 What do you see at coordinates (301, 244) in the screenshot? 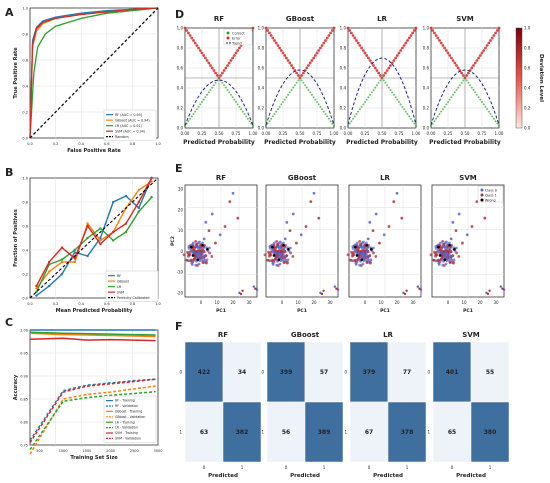
I see `panel-e-gboost: GBoost 0 10 20 30 PC1` at bounding box center [301, 244].